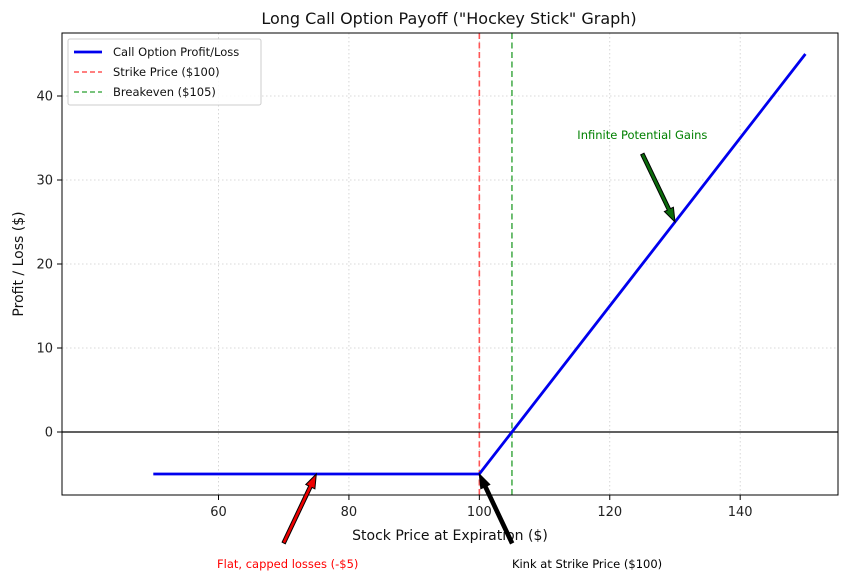  I want to click on x-axis-title: Stock Price at Expiration ($), so click(450, 536).